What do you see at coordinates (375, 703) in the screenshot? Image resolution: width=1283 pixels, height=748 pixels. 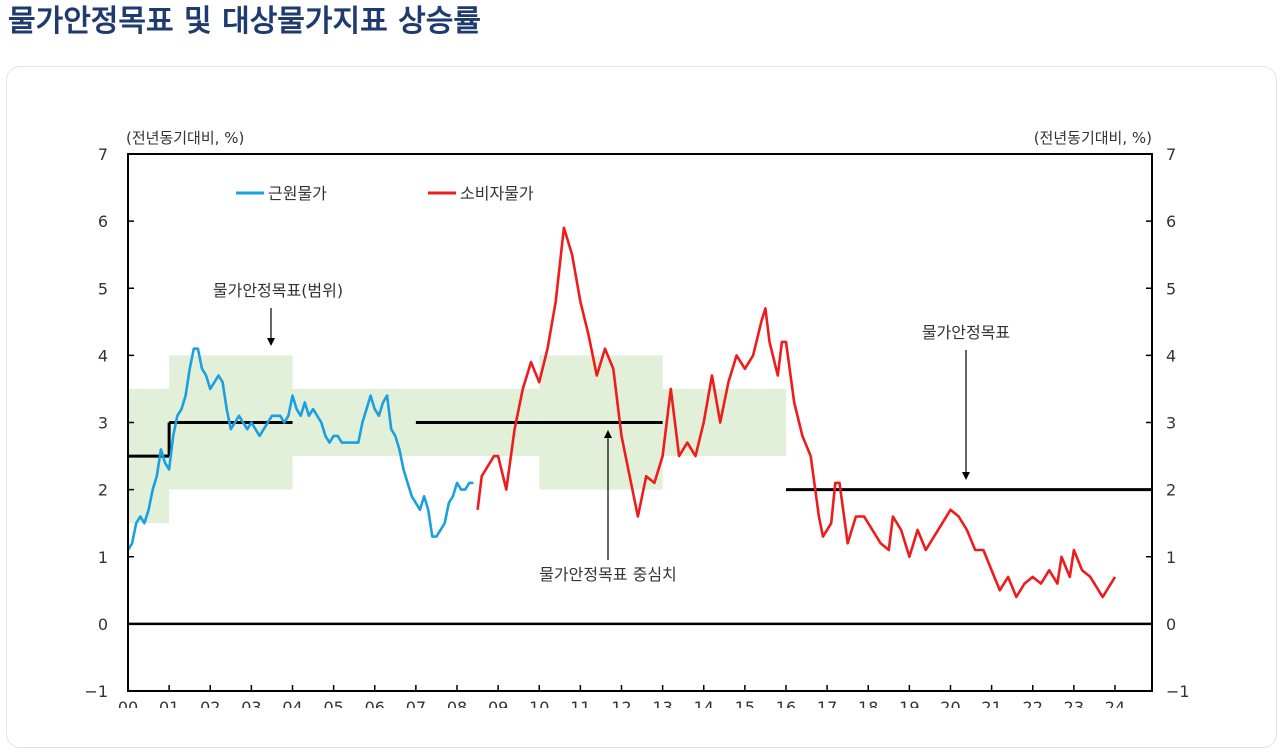 I see `x-tick-label: 06` at bounding box center [375, 703].